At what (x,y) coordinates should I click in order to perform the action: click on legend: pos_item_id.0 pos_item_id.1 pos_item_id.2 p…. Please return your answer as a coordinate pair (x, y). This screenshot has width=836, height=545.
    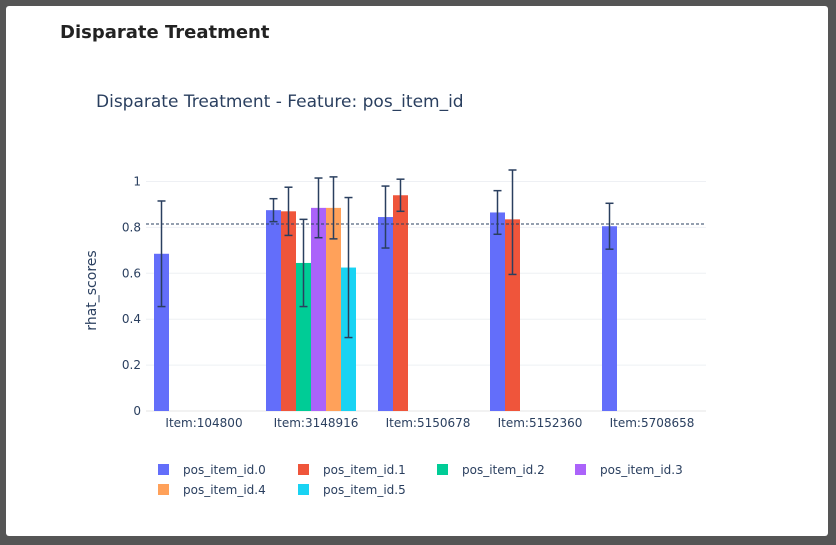
    Looking at the image, I should click on (420, 480).